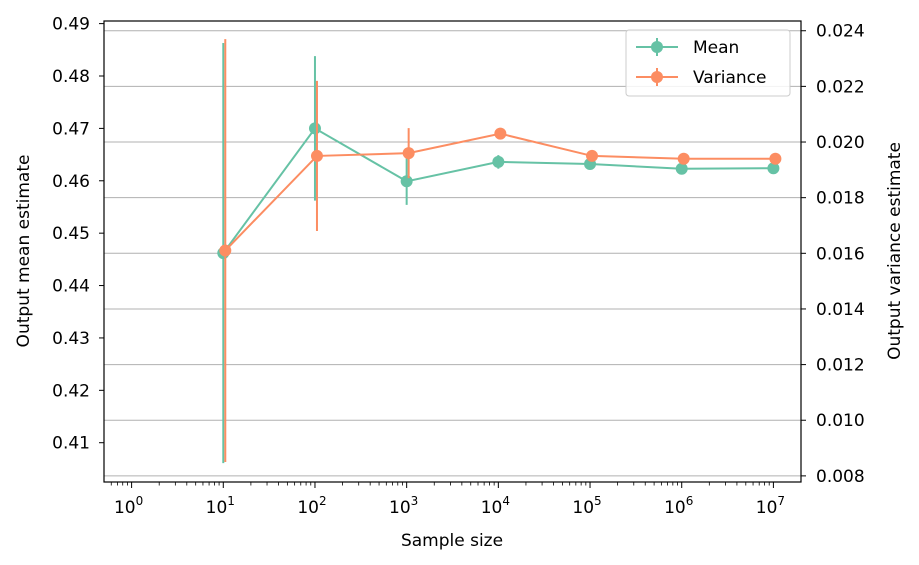  Describe the element at coordinates (840, 477) in the screenshot. I see `right-axis-tick-label: 0.008` at that location.